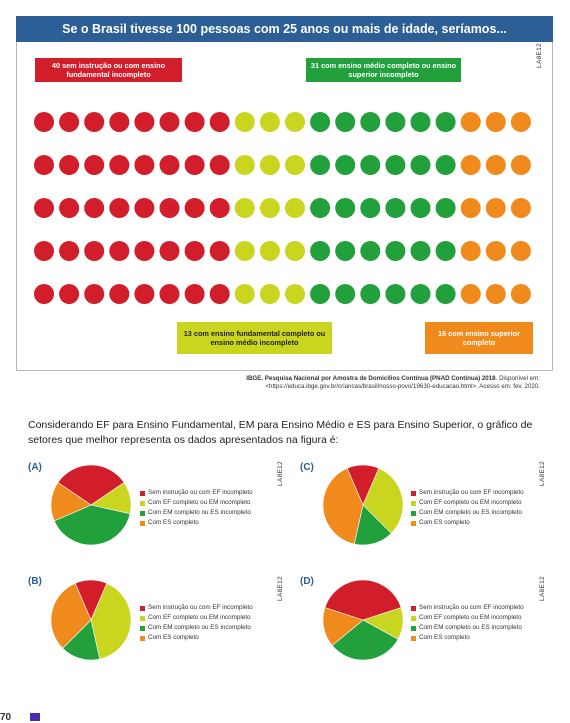 This screenshot has width=570, height=723. Describe the element at coordinates (517, 378) in the screenshot. I see `source-rest: . Disponível em:` at that location.